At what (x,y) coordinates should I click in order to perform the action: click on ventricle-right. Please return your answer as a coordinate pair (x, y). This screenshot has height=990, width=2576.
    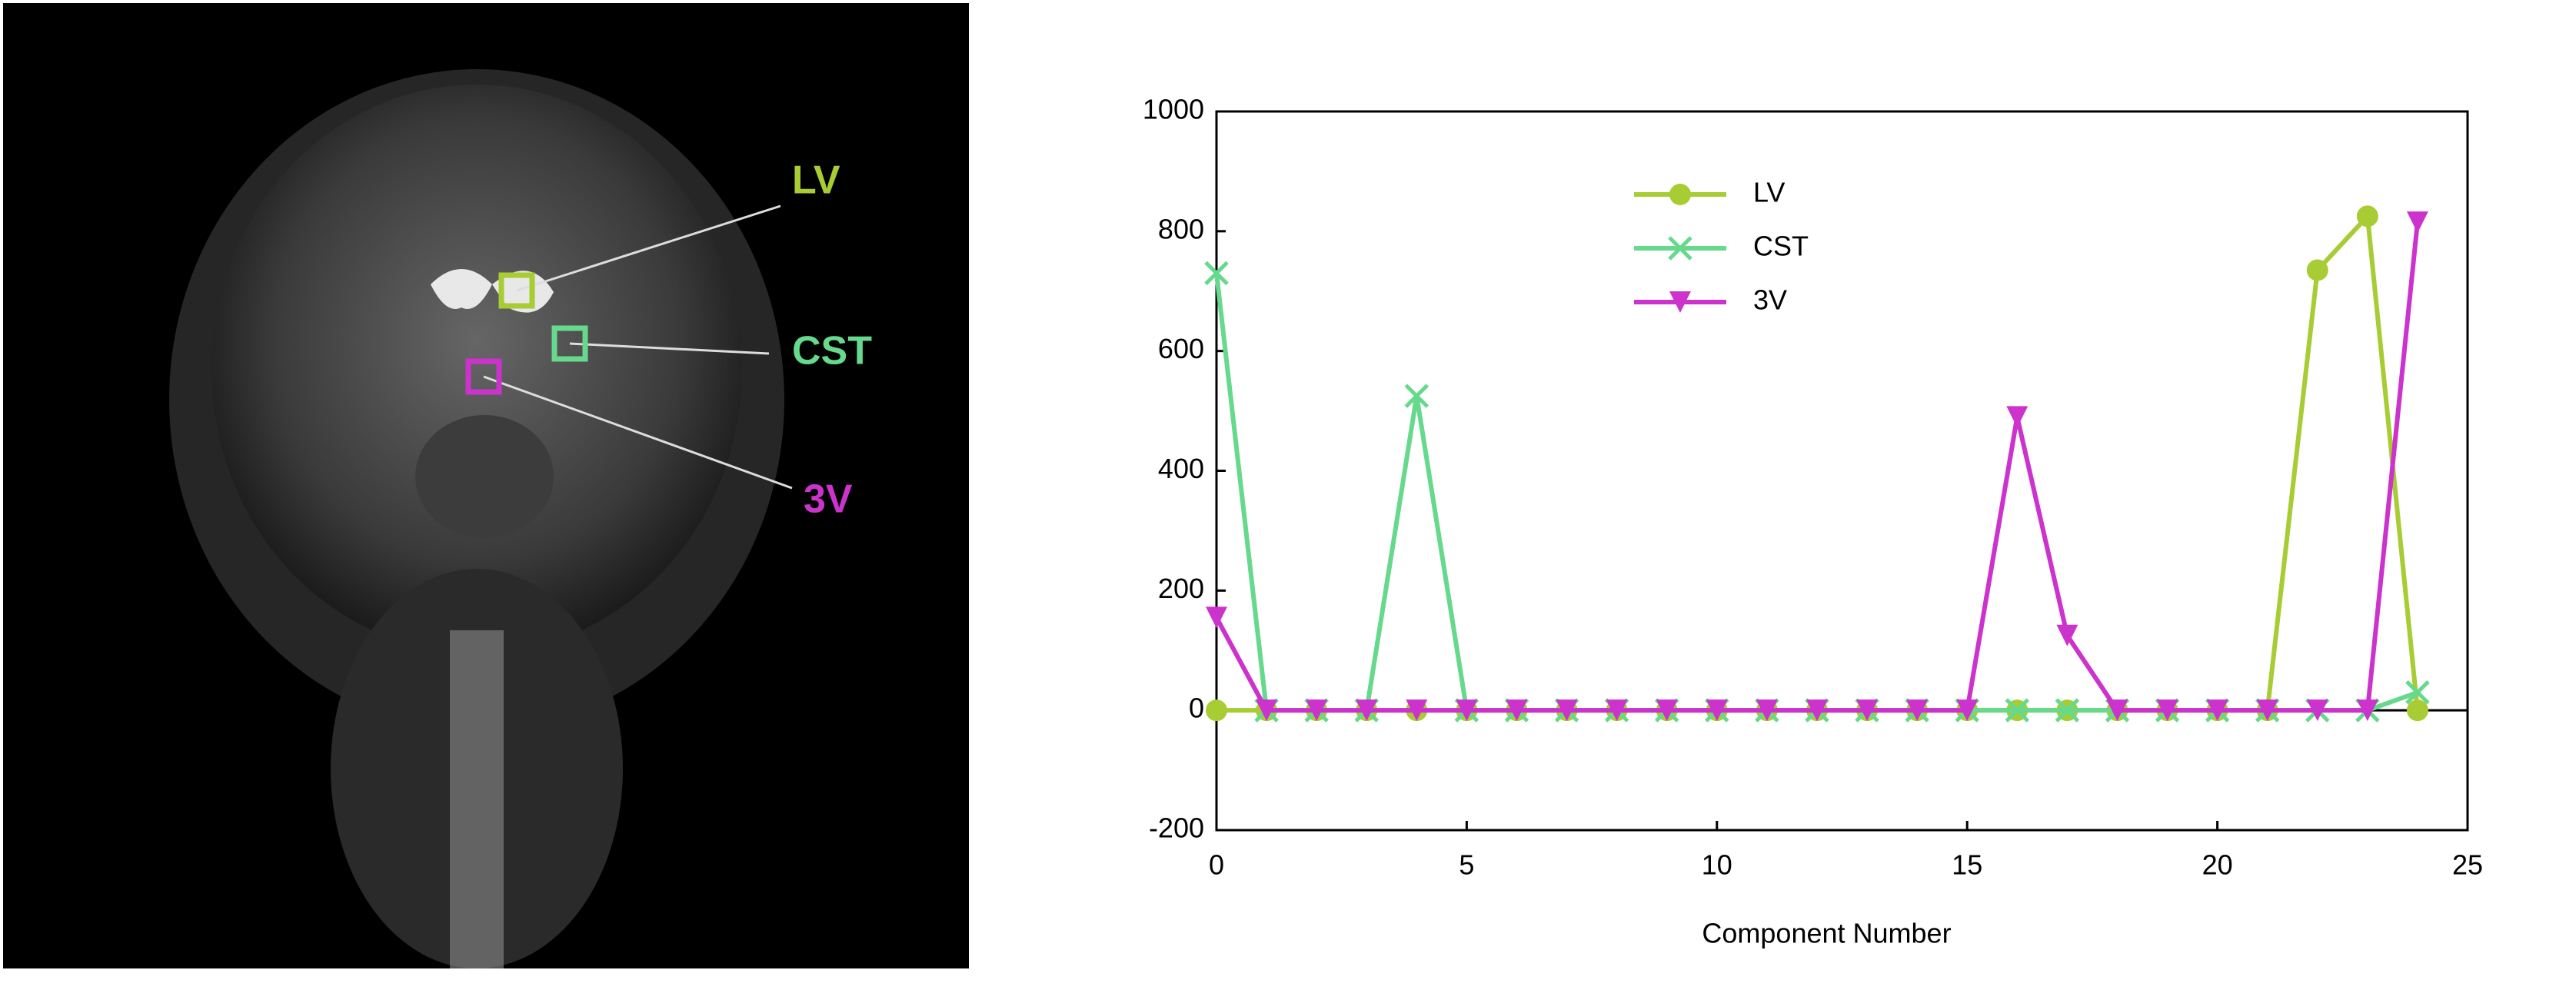
    Looking at the image, I should click on (523, 292).